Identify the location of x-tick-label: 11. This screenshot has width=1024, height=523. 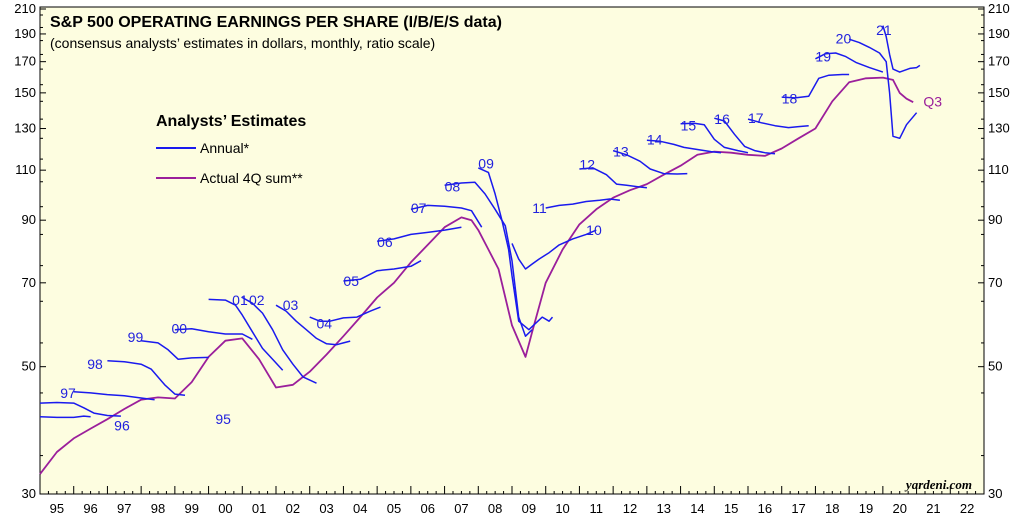
(597, 508).